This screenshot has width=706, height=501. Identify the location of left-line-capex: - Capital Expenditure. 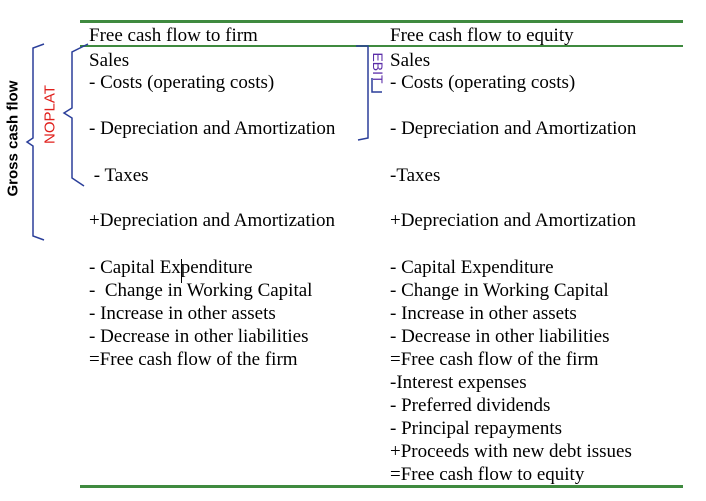
(171, 267).